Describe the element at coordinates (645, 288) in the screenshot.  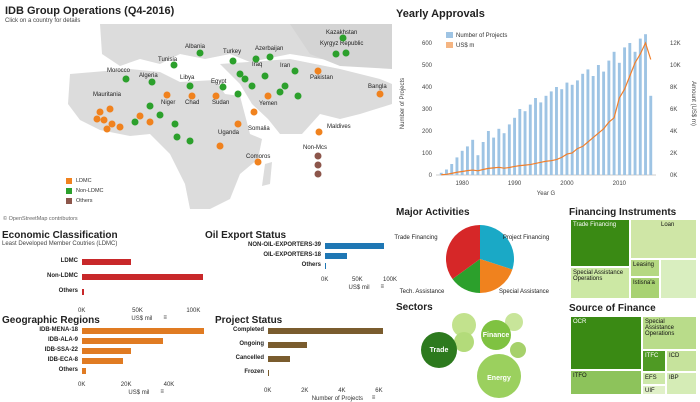
I see `treemap-cell-istisnaa: Istisna'a` at that location.